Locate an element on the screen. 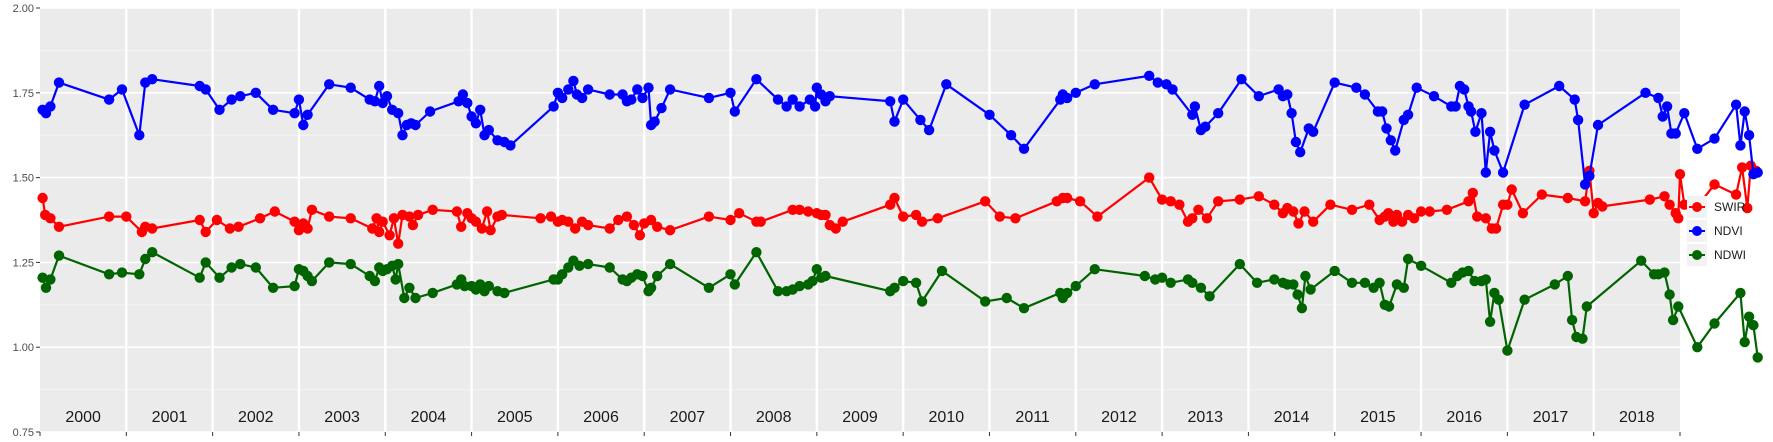 The width and height of the screenshot is (1773, 442). year-label: 2004 is located at coordinates (429, 417).